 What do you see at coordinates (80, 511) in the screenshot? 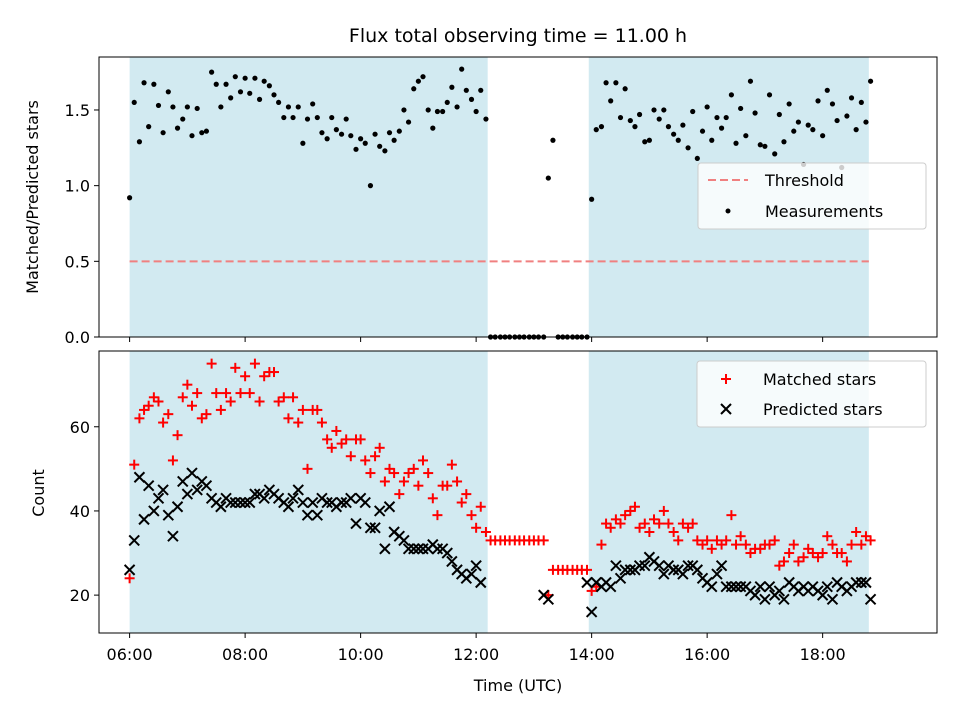
I see `count-y-tick-label: 40` at bounding box center [80, 511].